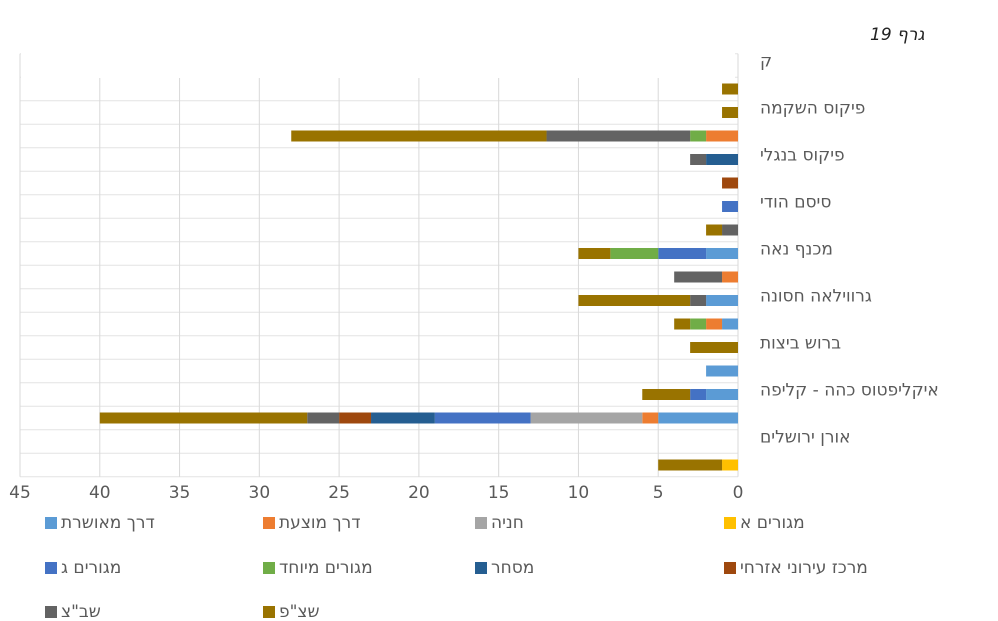 The image size is (998, 621). I want to click on y-tick-label: סיסם הודי, so click(795, 203).